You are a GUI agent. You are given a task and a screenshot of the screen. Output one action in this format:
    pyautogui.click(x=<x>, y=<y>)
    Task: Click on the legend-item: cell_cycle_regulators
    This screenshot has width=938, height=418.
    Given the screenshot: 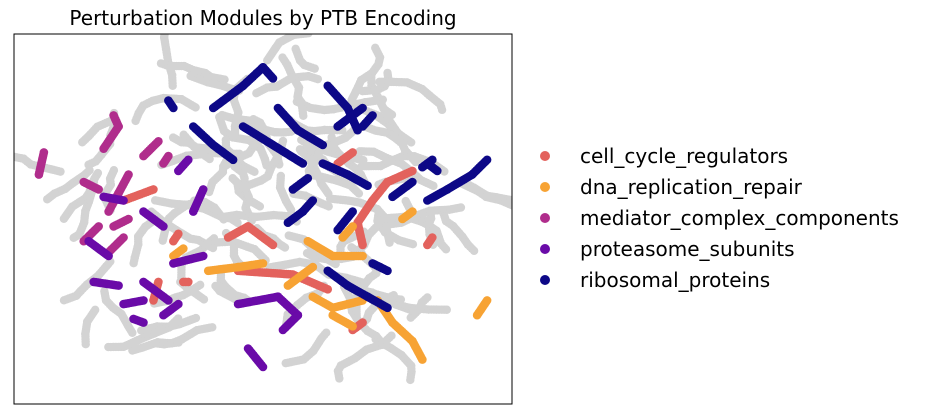 What is the action you would take?
    pyautogui.click(x=719, y=155)
    